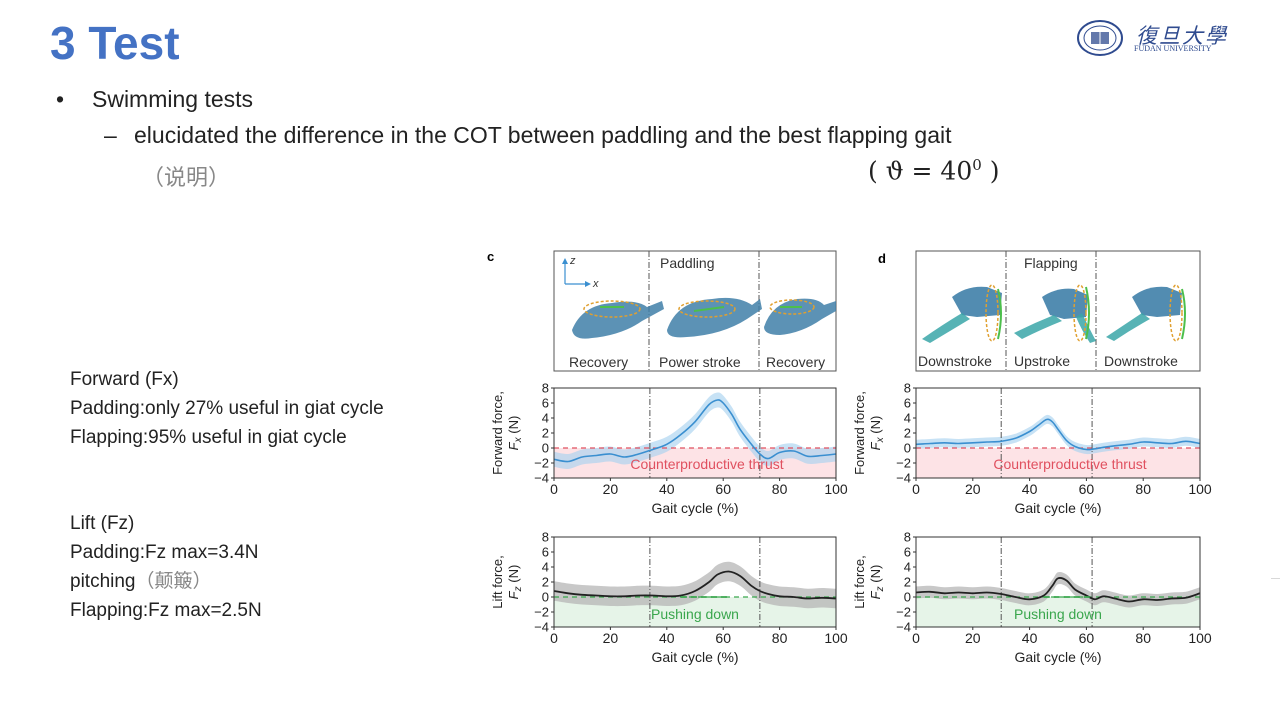 The width and height of the screenshot is (1280, 720). What do you see at coordinates (916, 489) in the screenshot?
I see `x-tick-label-d-forward-0: 0` at bounding box center [916, 489].